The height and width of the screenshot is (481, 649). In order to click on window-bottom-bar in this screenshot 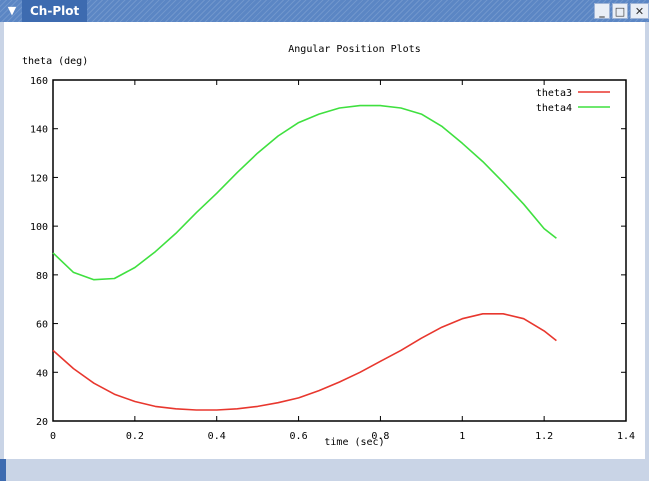, I will do `click(324, 470)`.